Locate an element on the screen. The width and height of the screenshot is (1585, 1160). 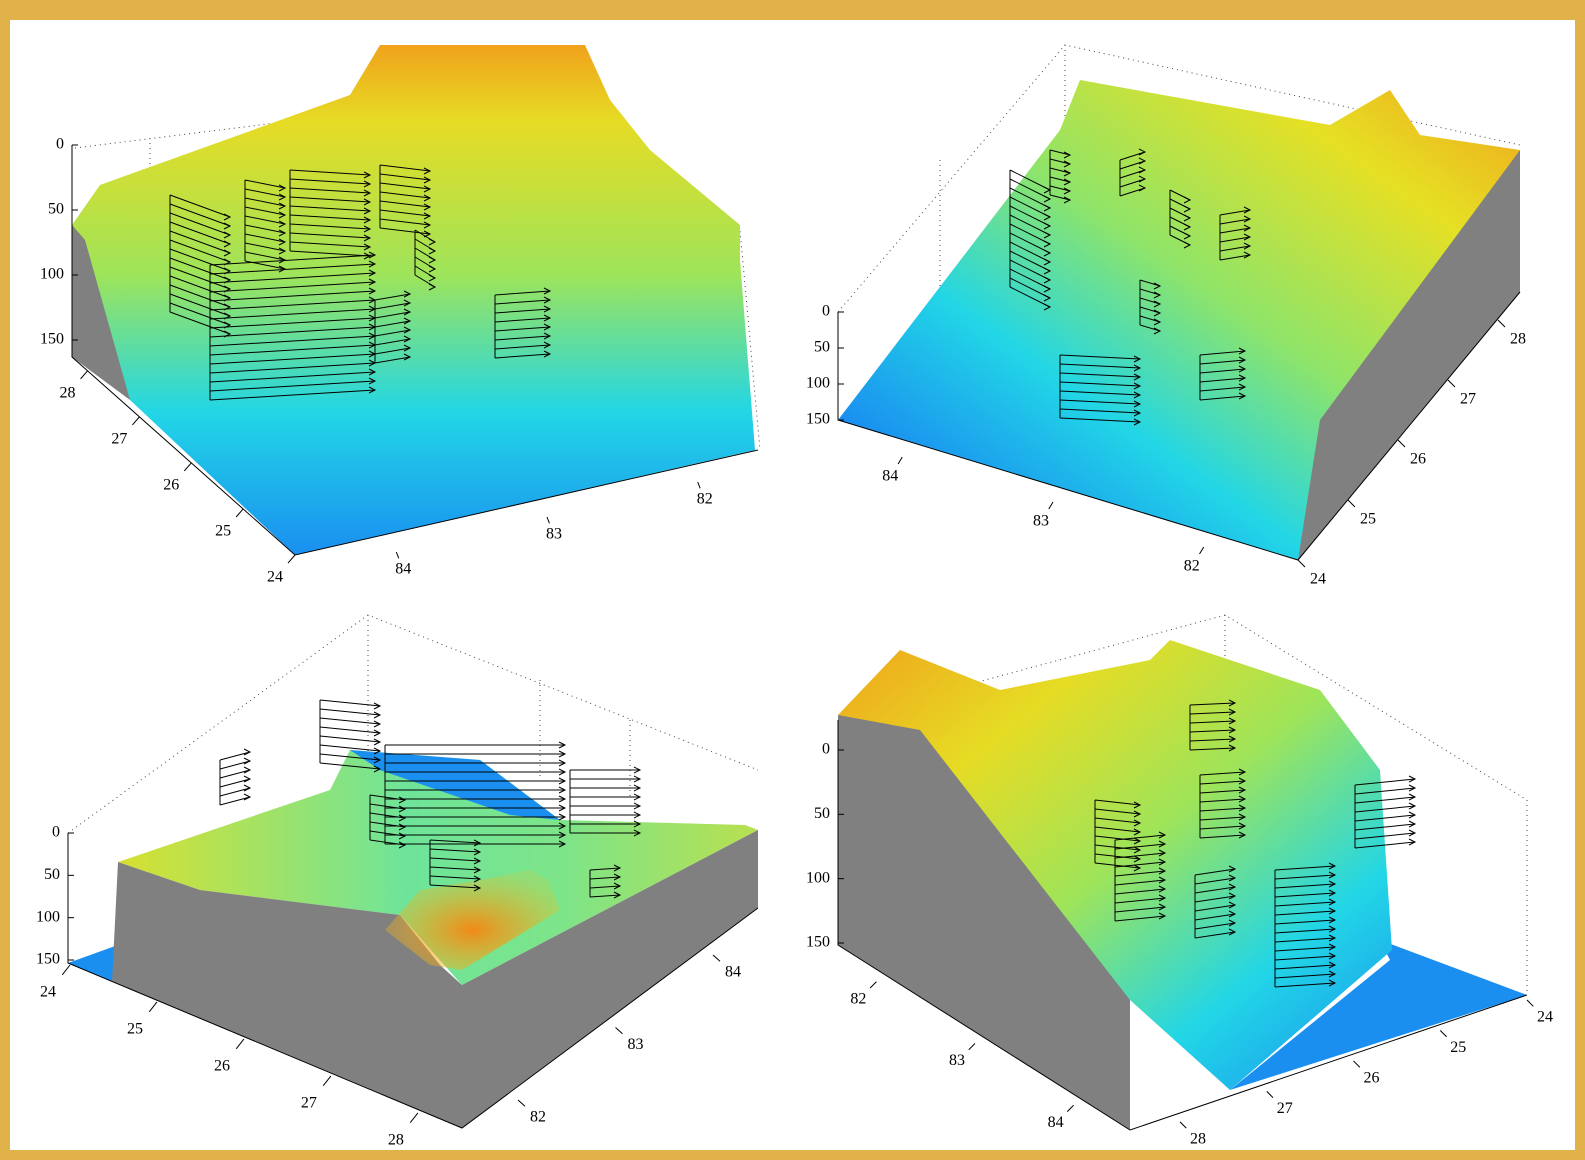
y-tick-label: 24 is located at coordinates (275, 577).